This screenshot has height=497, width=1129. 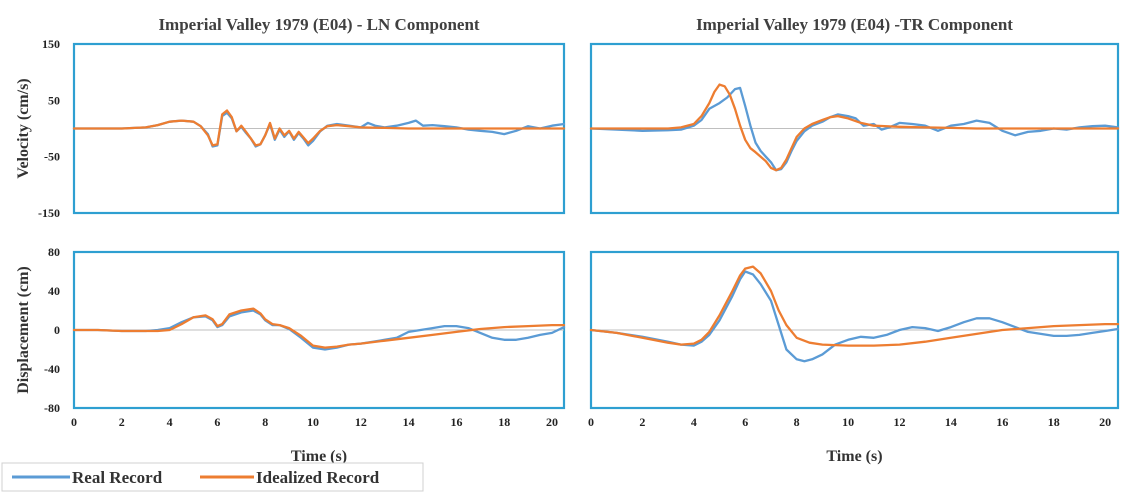 What do you see at coordinates (318, 477) in the screenshot?
I see `legend-label-idealized: Idealized Record` at bounding box center [318, 477].